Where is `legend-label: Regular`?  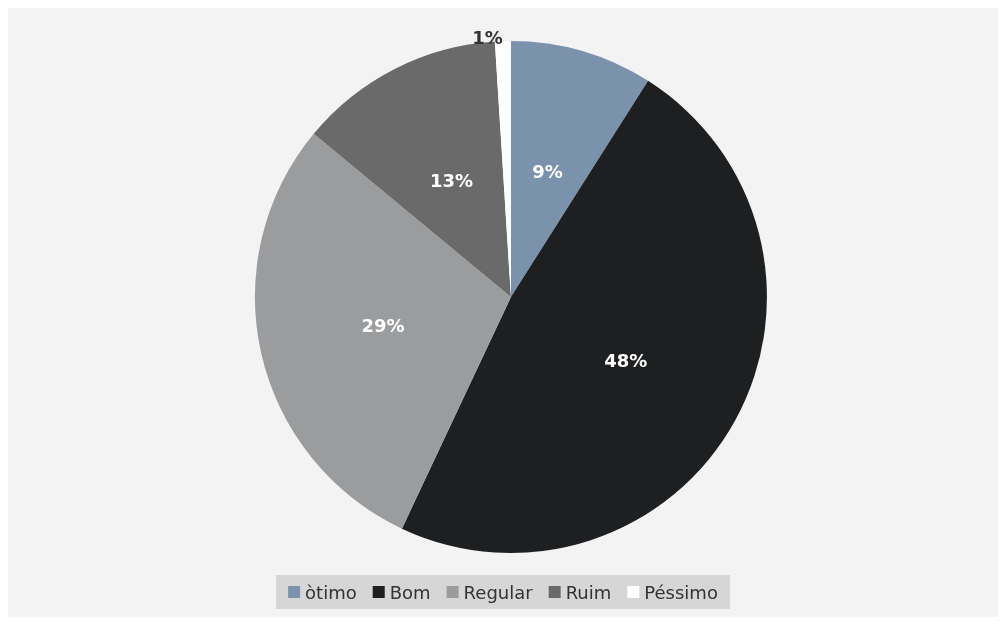
legend-label: Regular is located at coordinates (498, 592).